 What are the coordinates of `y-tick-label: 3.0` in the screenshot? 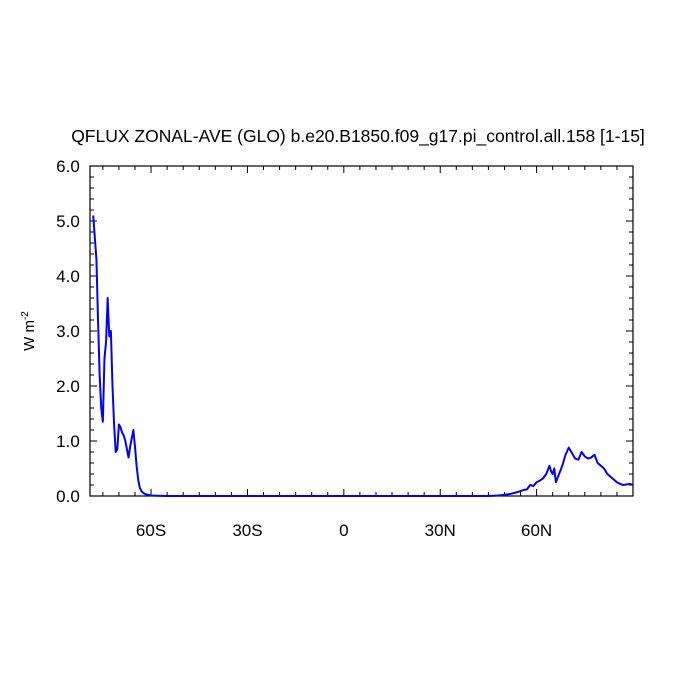 It's located at (68, 331).